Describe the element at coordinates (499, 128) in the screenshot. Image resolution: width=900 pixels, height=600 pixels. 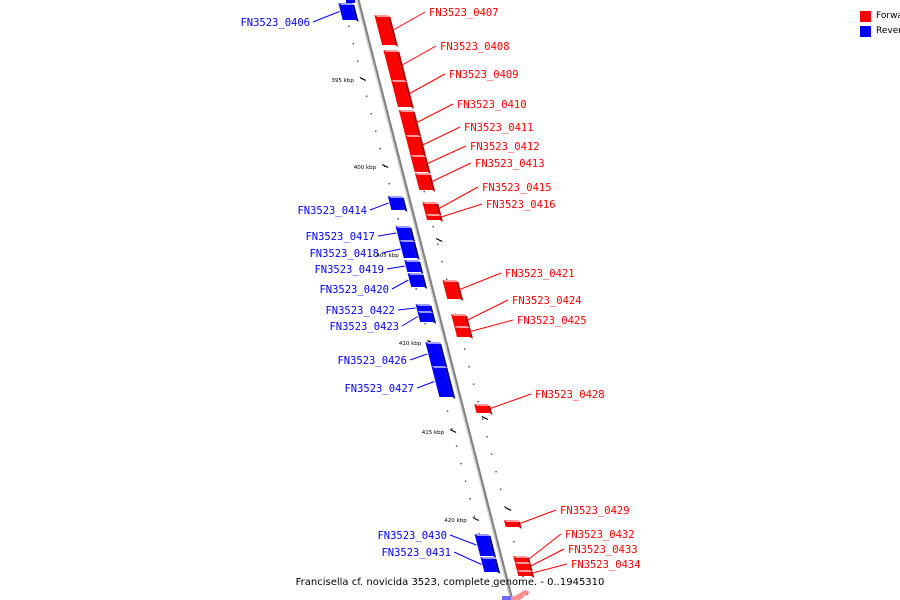
I see `gene-label: FN3523_0411` at that location.